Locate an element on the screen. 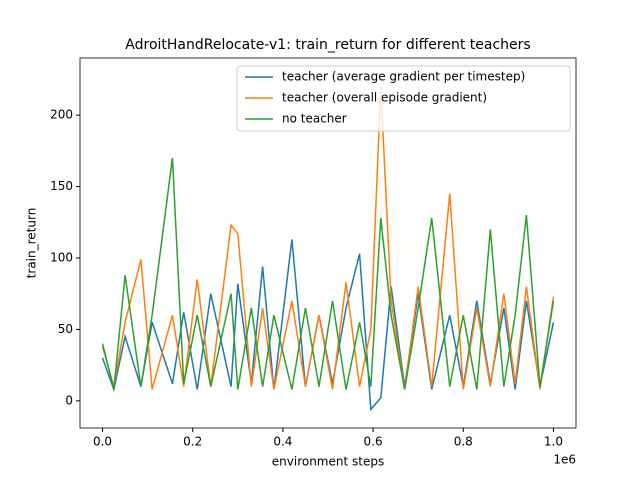 The height and width of the screenshot is (484, 640). y-tick-label: 0 is located at coordinates (69, 400).